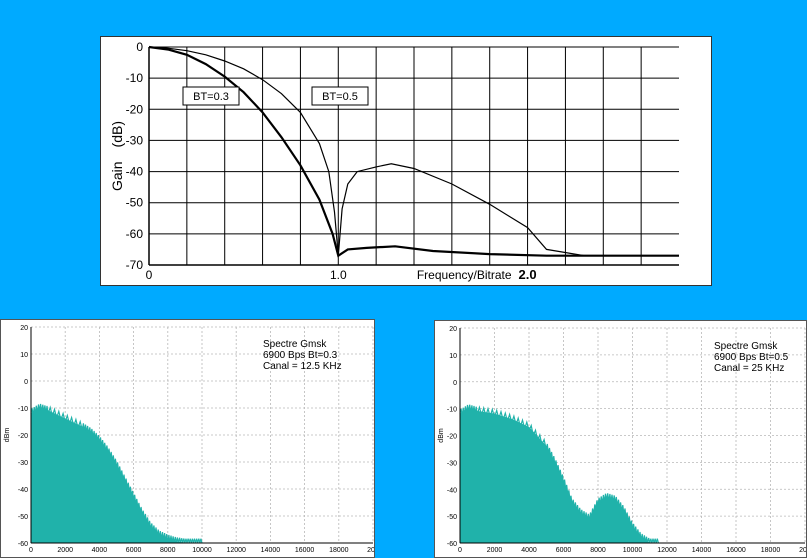 The image size is (807, 558). What do you see at coordinates (302, 366) in the screenshot?
I see `spectrum-annotation-line: Canal = 12.5 KHz` at bounding box center [302, 366].